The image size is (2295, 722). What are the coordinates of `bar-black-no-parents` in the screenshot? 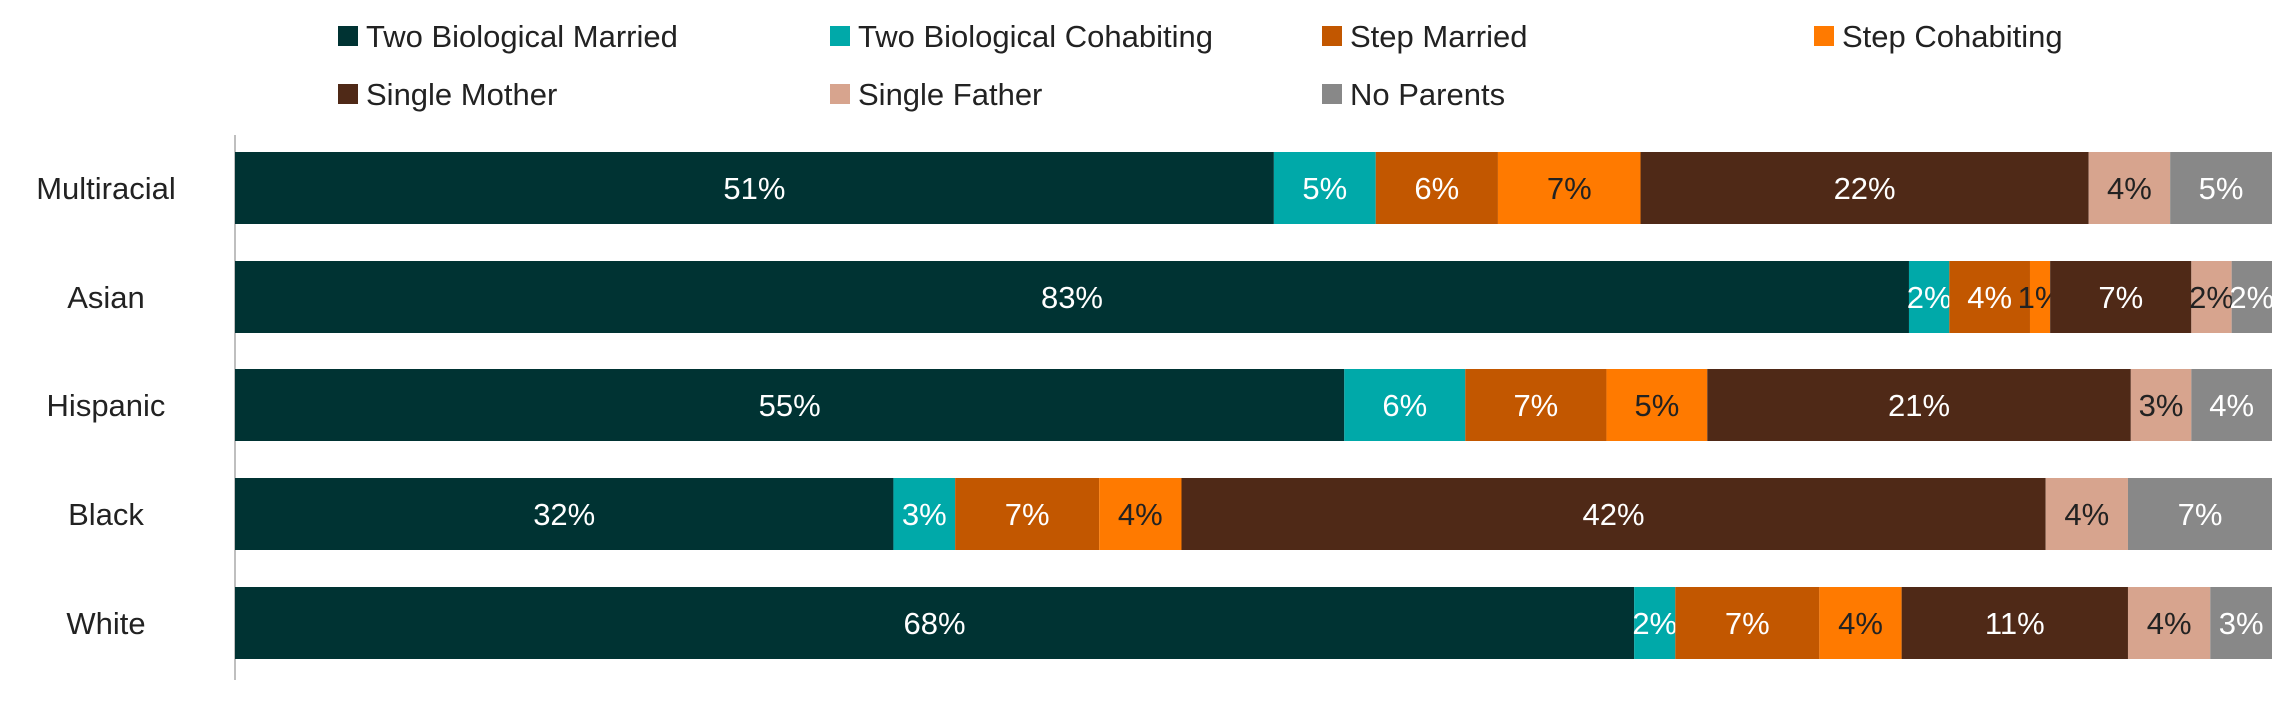 It's located at (2199, 514).